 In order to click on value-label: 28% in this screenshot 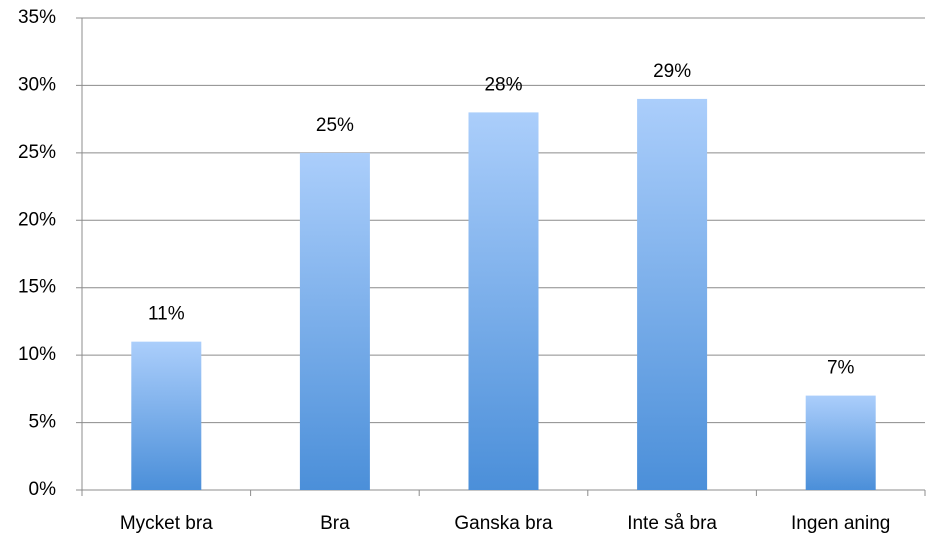, I will do `click(503, 84)`.